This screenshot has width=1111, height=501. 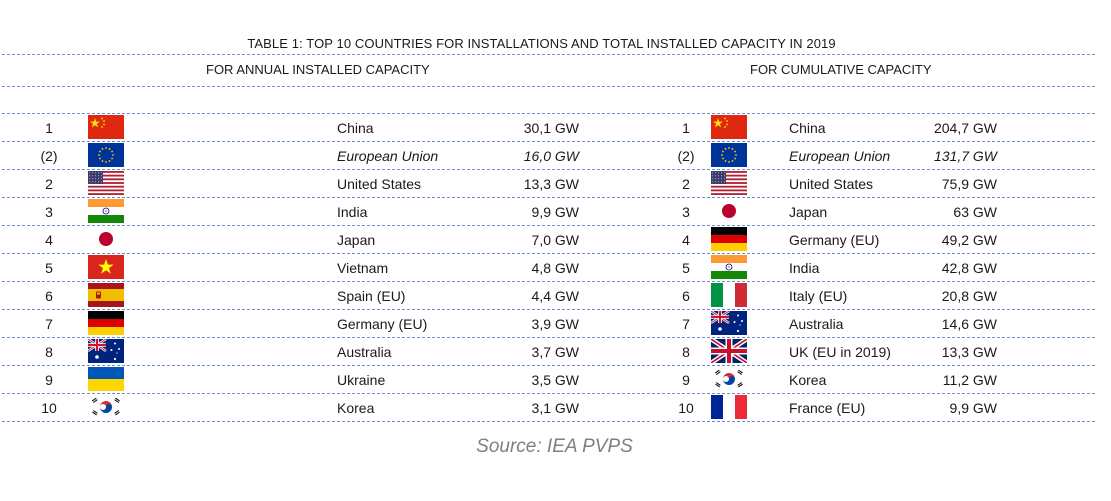 What do you see at coordinates (364, 352) in the screenshot?
I see `annual-country: Australia` at bounding box center [364, 352].